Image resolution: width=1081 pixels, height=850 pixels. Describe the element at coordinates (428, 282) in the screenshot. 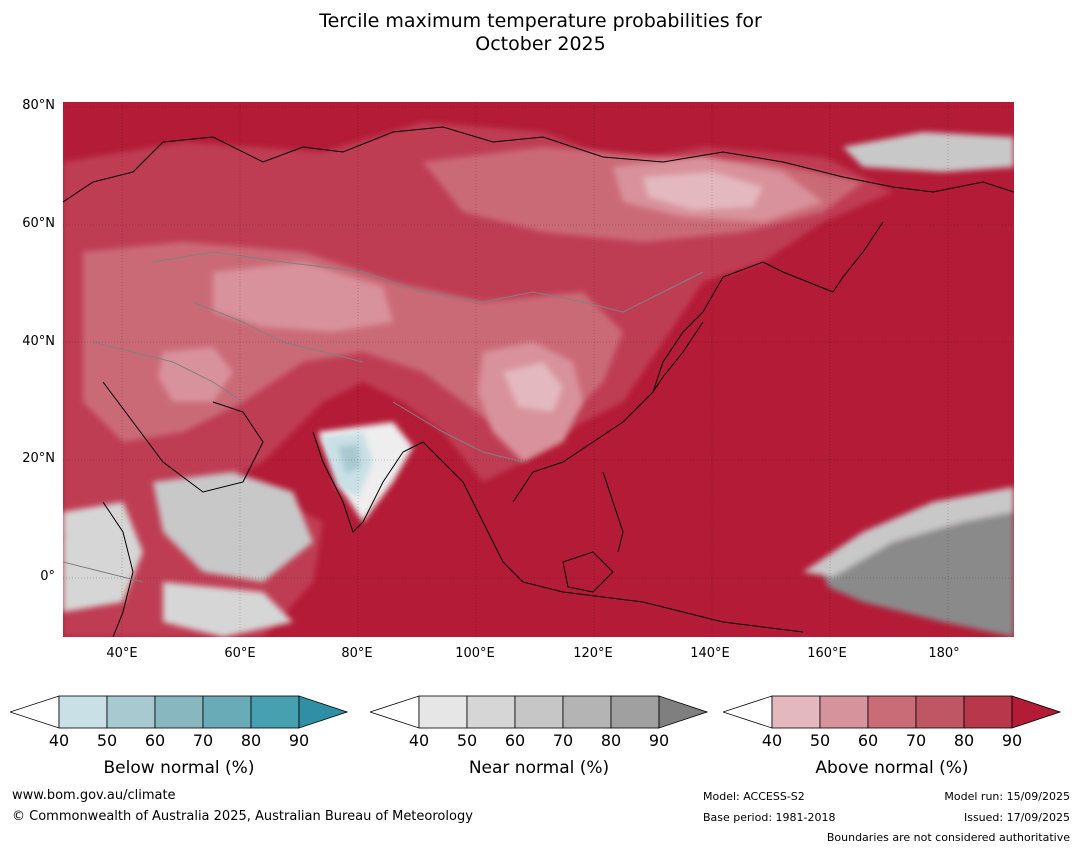

I see `border-russia-kazakh` at that location.